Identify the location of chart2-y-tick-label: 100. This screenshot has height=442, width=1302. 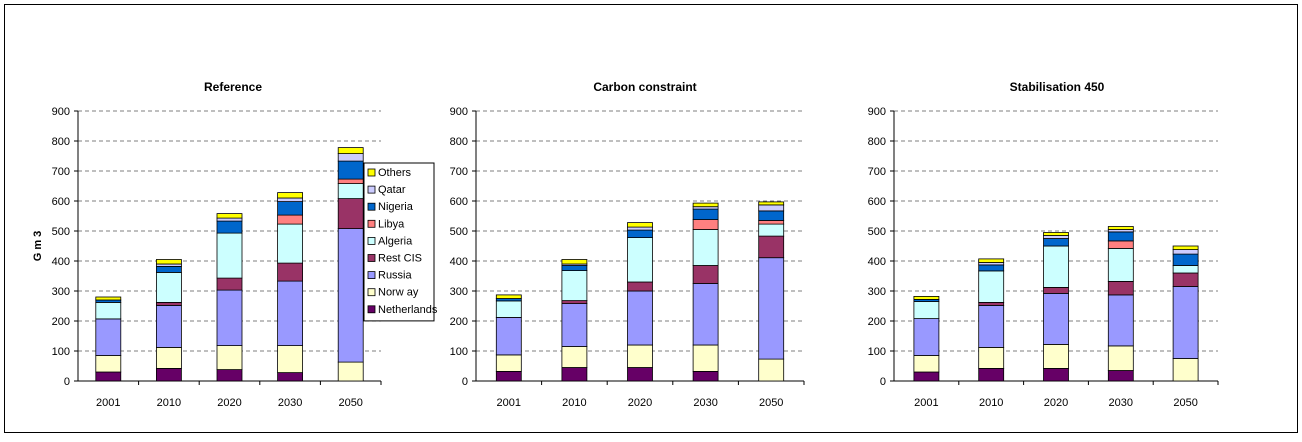
(459, 352).